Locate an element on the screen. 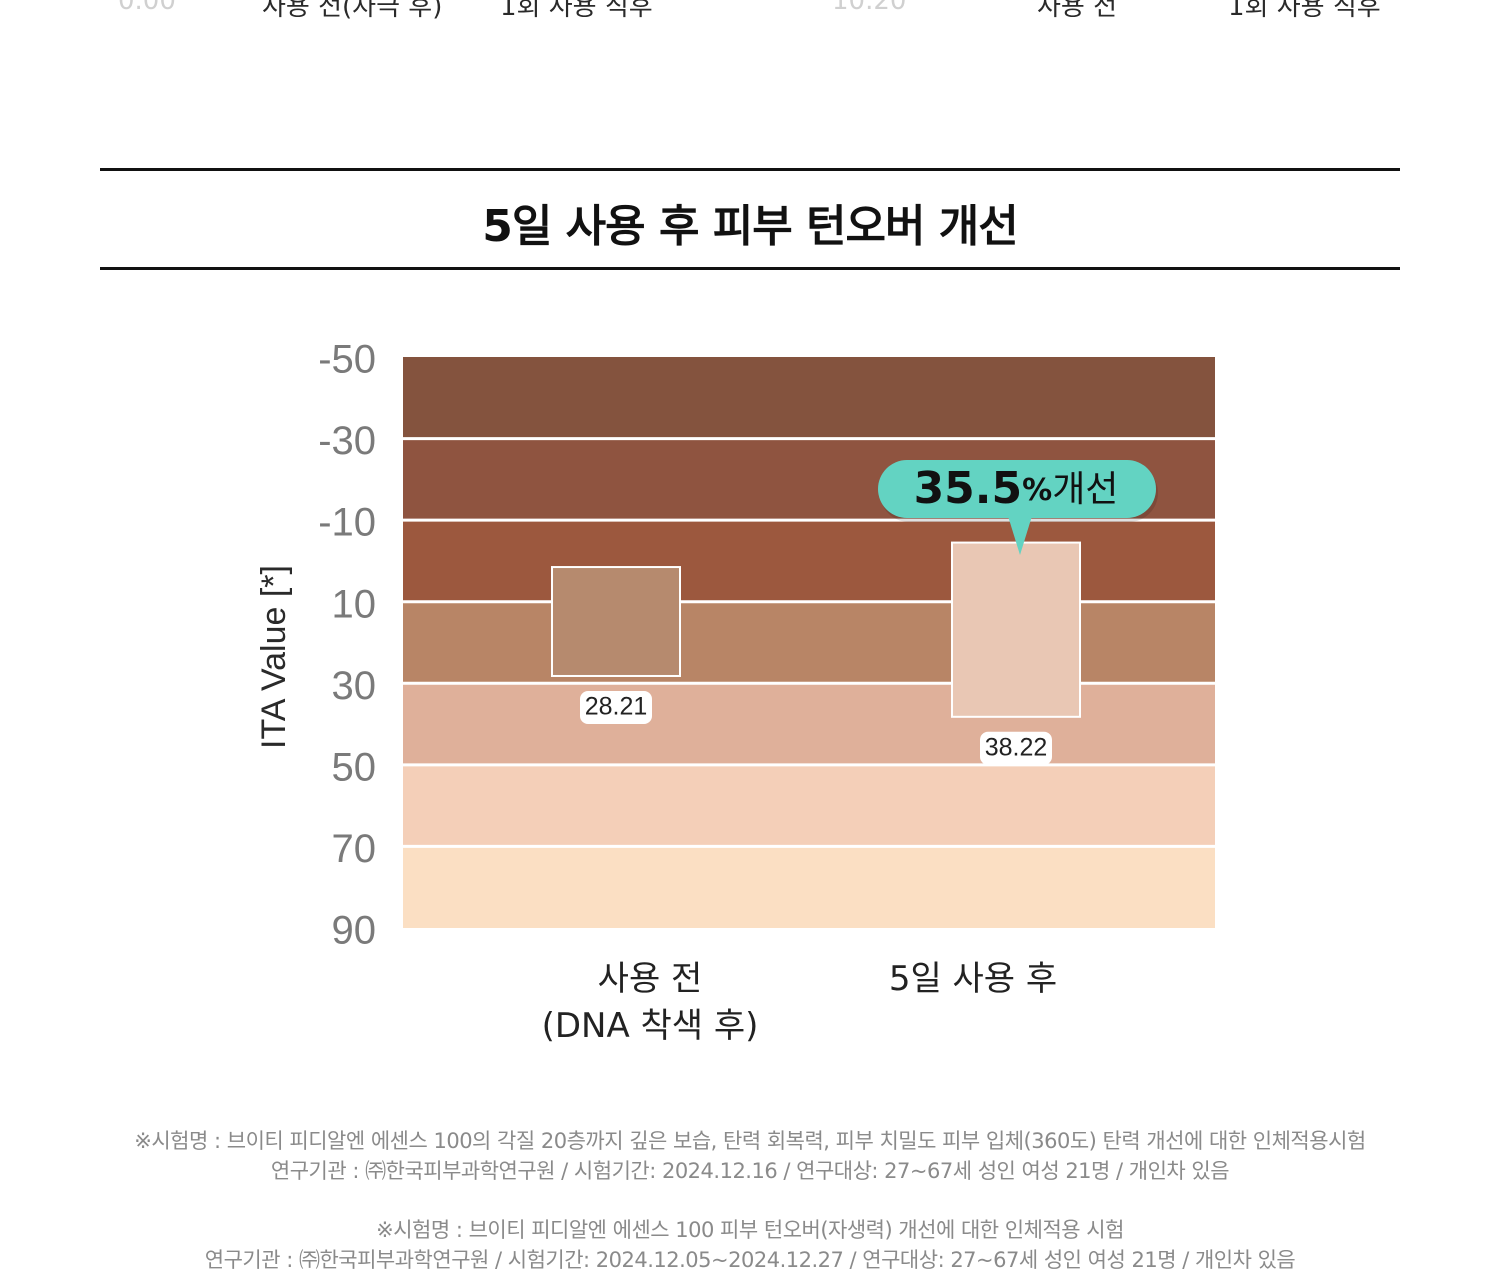 The image size is (1500, 1280). heading-bottom-rule is located at coordinates (750, 268).